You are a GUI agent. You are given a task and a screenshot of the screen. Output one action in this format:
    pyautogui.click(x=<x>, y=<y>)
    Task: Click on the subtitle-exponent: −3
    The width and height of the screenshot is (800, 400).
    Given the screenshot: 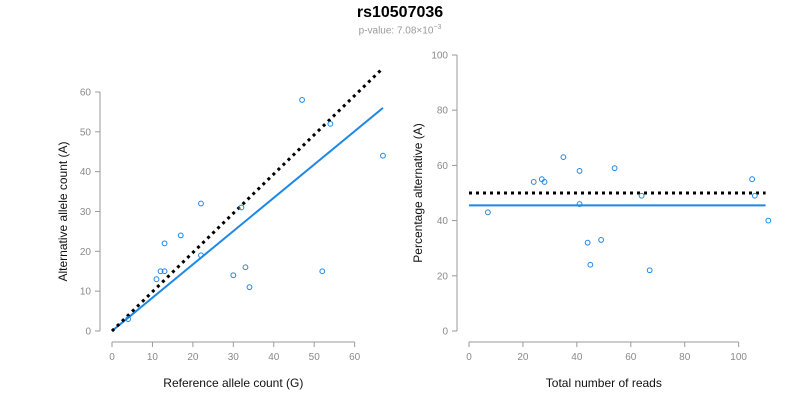 What is the action you would take?
    pyautogui.click(x=437, y=27)
    